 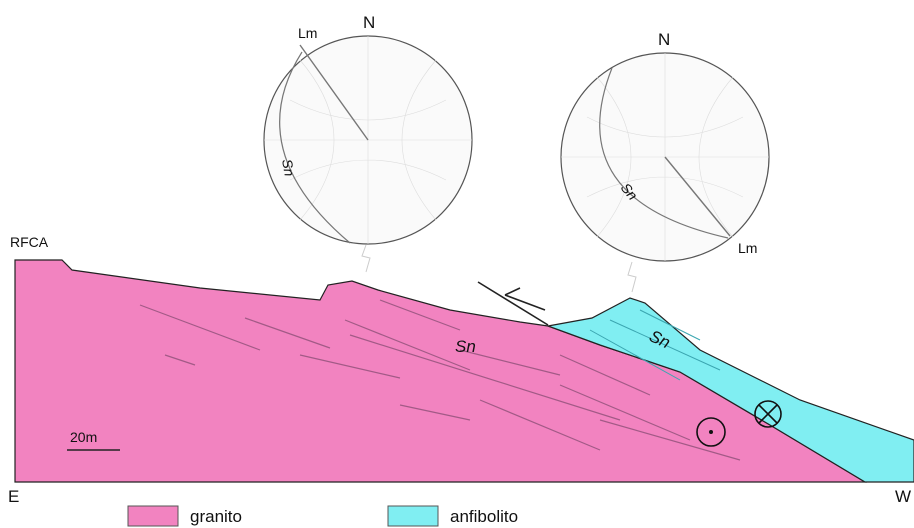 What do you see at coordinates (655, 345) in the screenshot?
I see `amphibolite-traces` at bounding box center [655, 345].